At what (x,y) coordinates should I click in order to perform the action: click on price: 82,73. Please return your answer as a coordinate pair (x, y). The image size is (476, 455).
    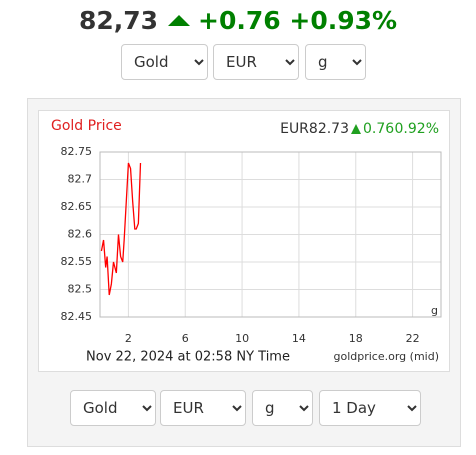
    Looking at the image, I should click on (118, 20).